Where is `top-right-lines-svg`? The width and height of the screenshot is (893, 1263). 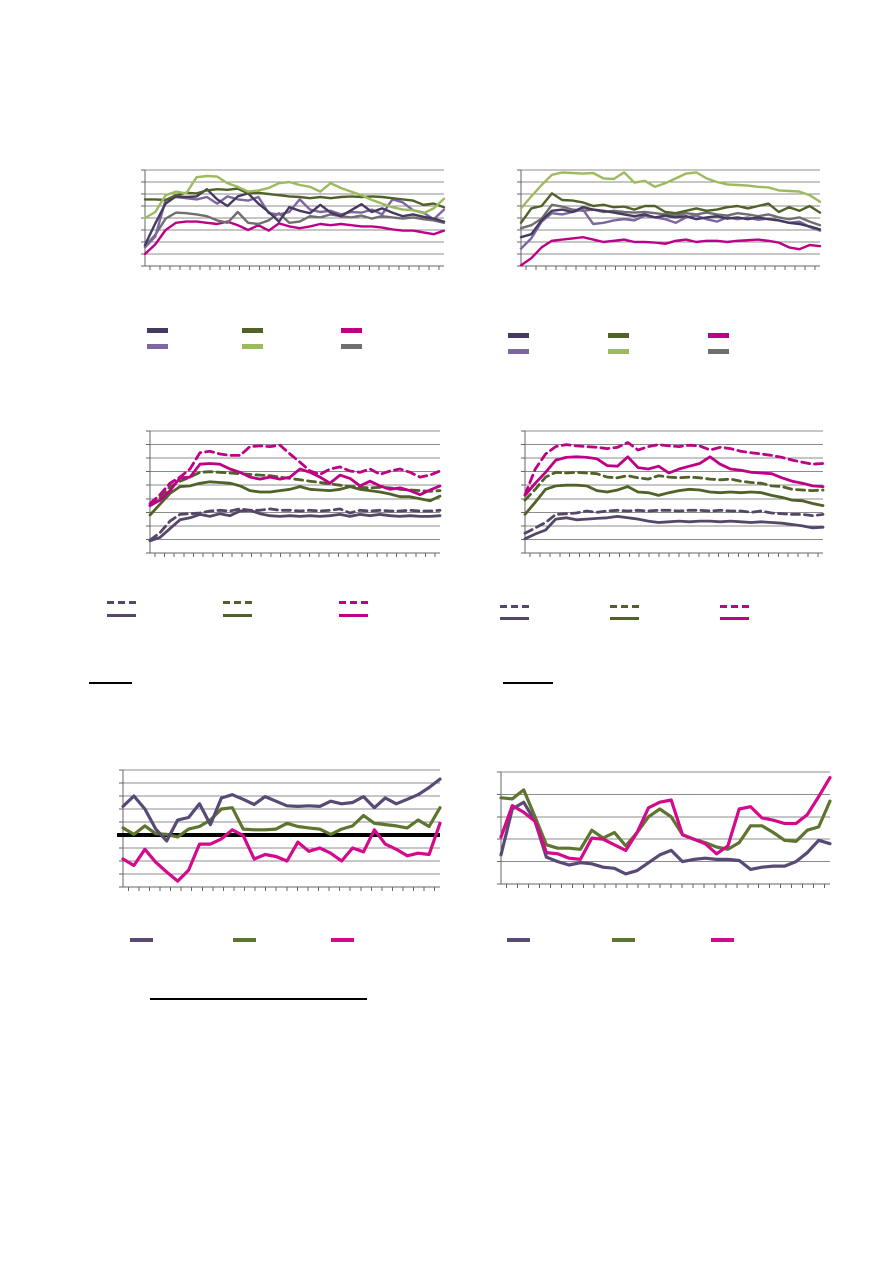 top-right-lines-svg is located at coordinates (669, 219).